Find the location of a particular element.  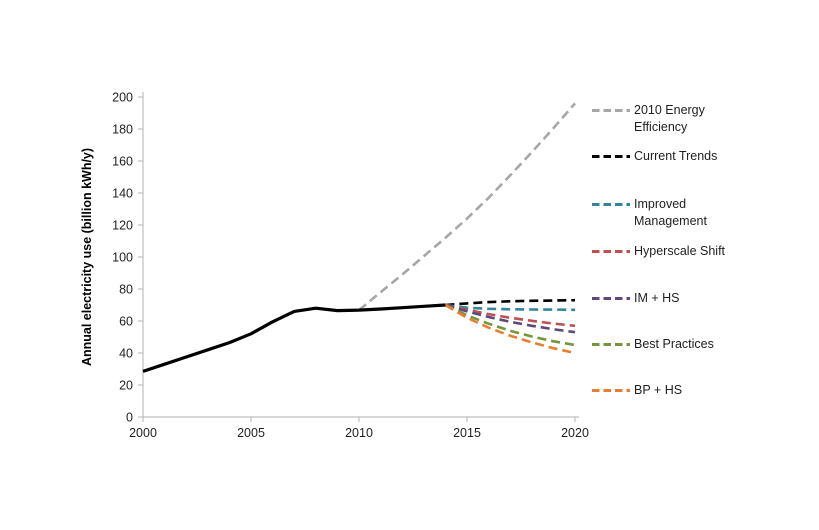

x-tick-label: 2010 is located at coordinates (359, 433).